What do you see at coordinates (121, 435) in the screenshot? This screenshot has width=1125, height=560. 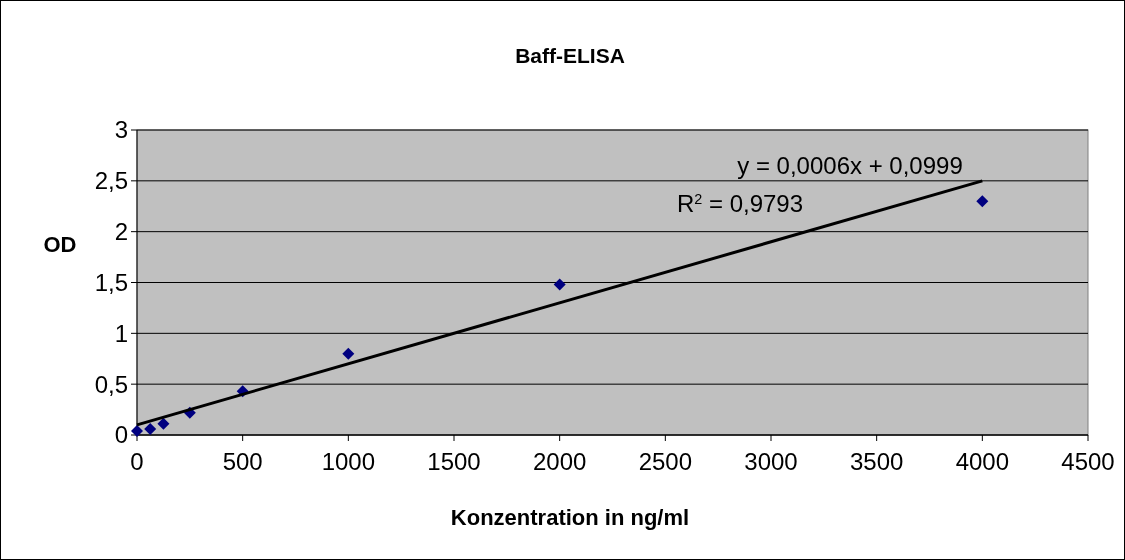 I see `y-tick-label: 0` at bounding box center [121, 435].